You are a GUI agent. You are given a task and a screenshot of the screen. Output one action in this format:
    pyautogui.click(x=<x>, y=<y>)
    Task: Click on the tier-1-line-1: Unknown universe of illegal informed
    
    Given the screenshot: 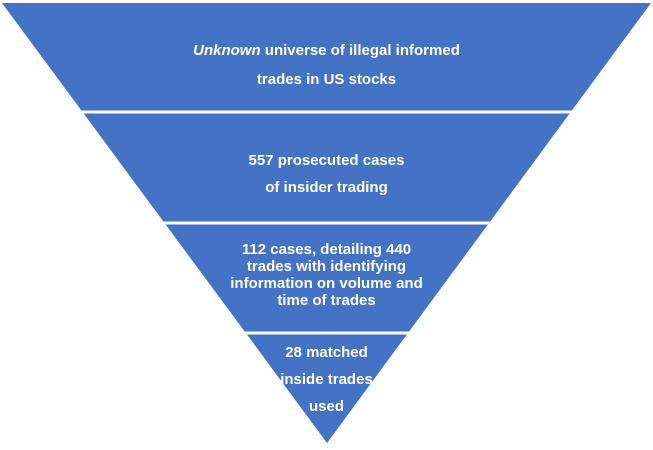 What is the action you would take?
    pyautogui.click(x=326, y=50)
    